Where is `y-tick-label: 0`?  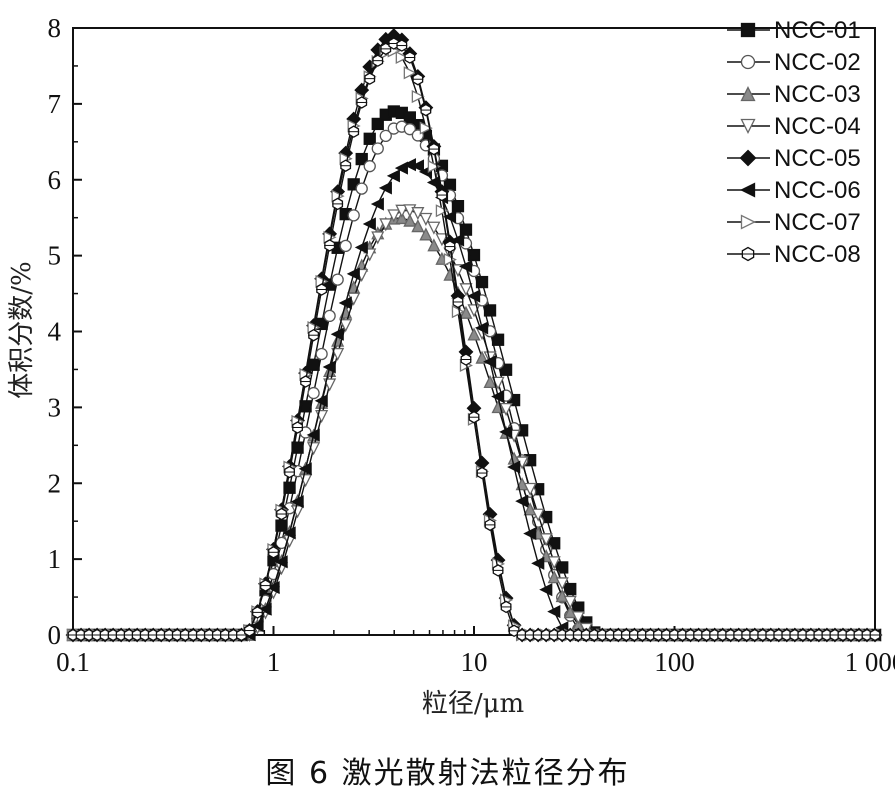 y-tick-label: 0 is located at coordinates (55, 635).